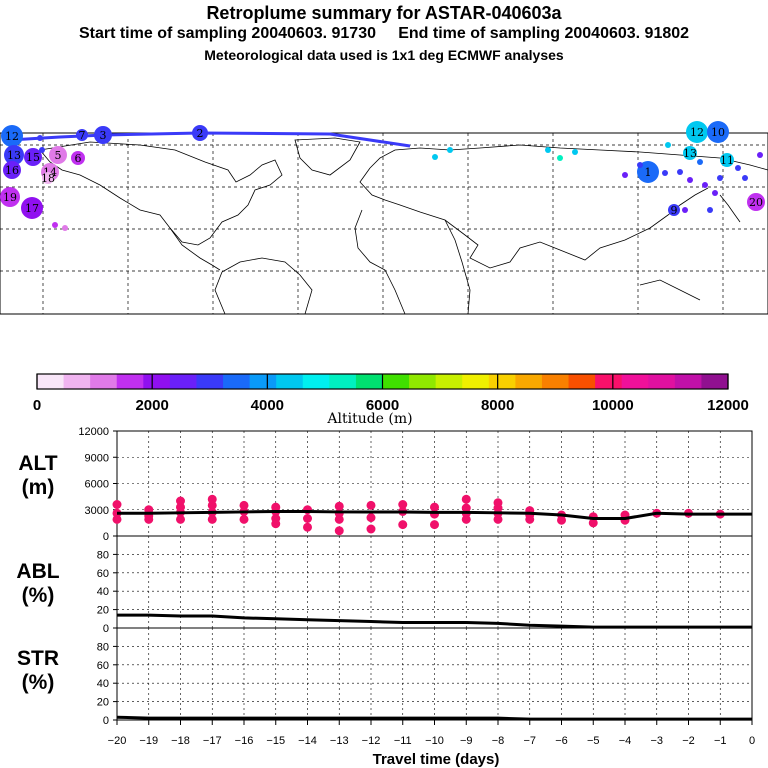 Image resolution: width=768 pixels, height=768 pixels. I want to click on x-tick-label: −19, so click(148, 741).